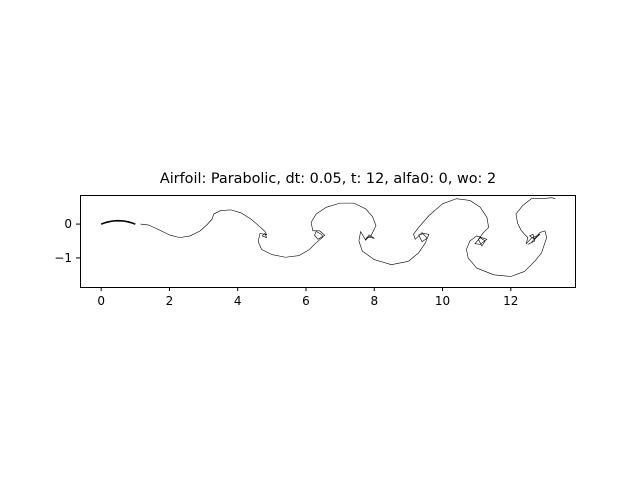  I want to click on series-layer, so click(328, 237).